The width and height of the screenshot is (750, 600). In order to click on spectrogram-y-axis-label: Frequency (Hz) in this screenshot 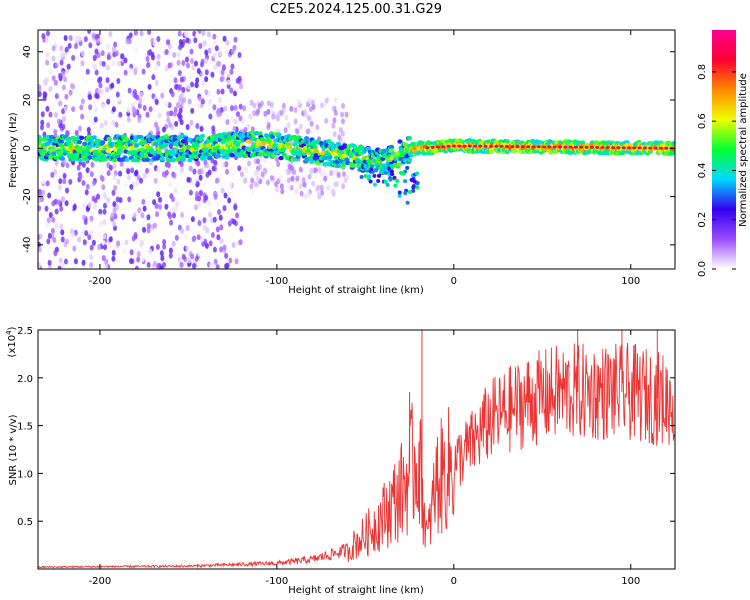, I will do `click(13, 150)`.